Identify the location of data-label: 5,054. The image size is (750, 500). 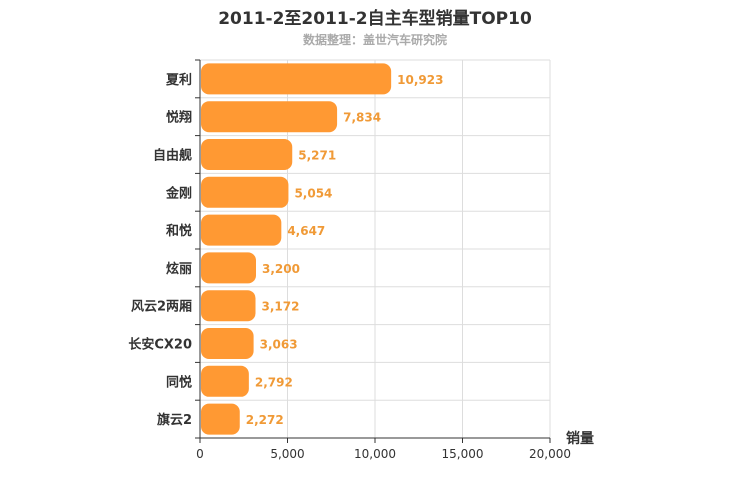
(313, 193).